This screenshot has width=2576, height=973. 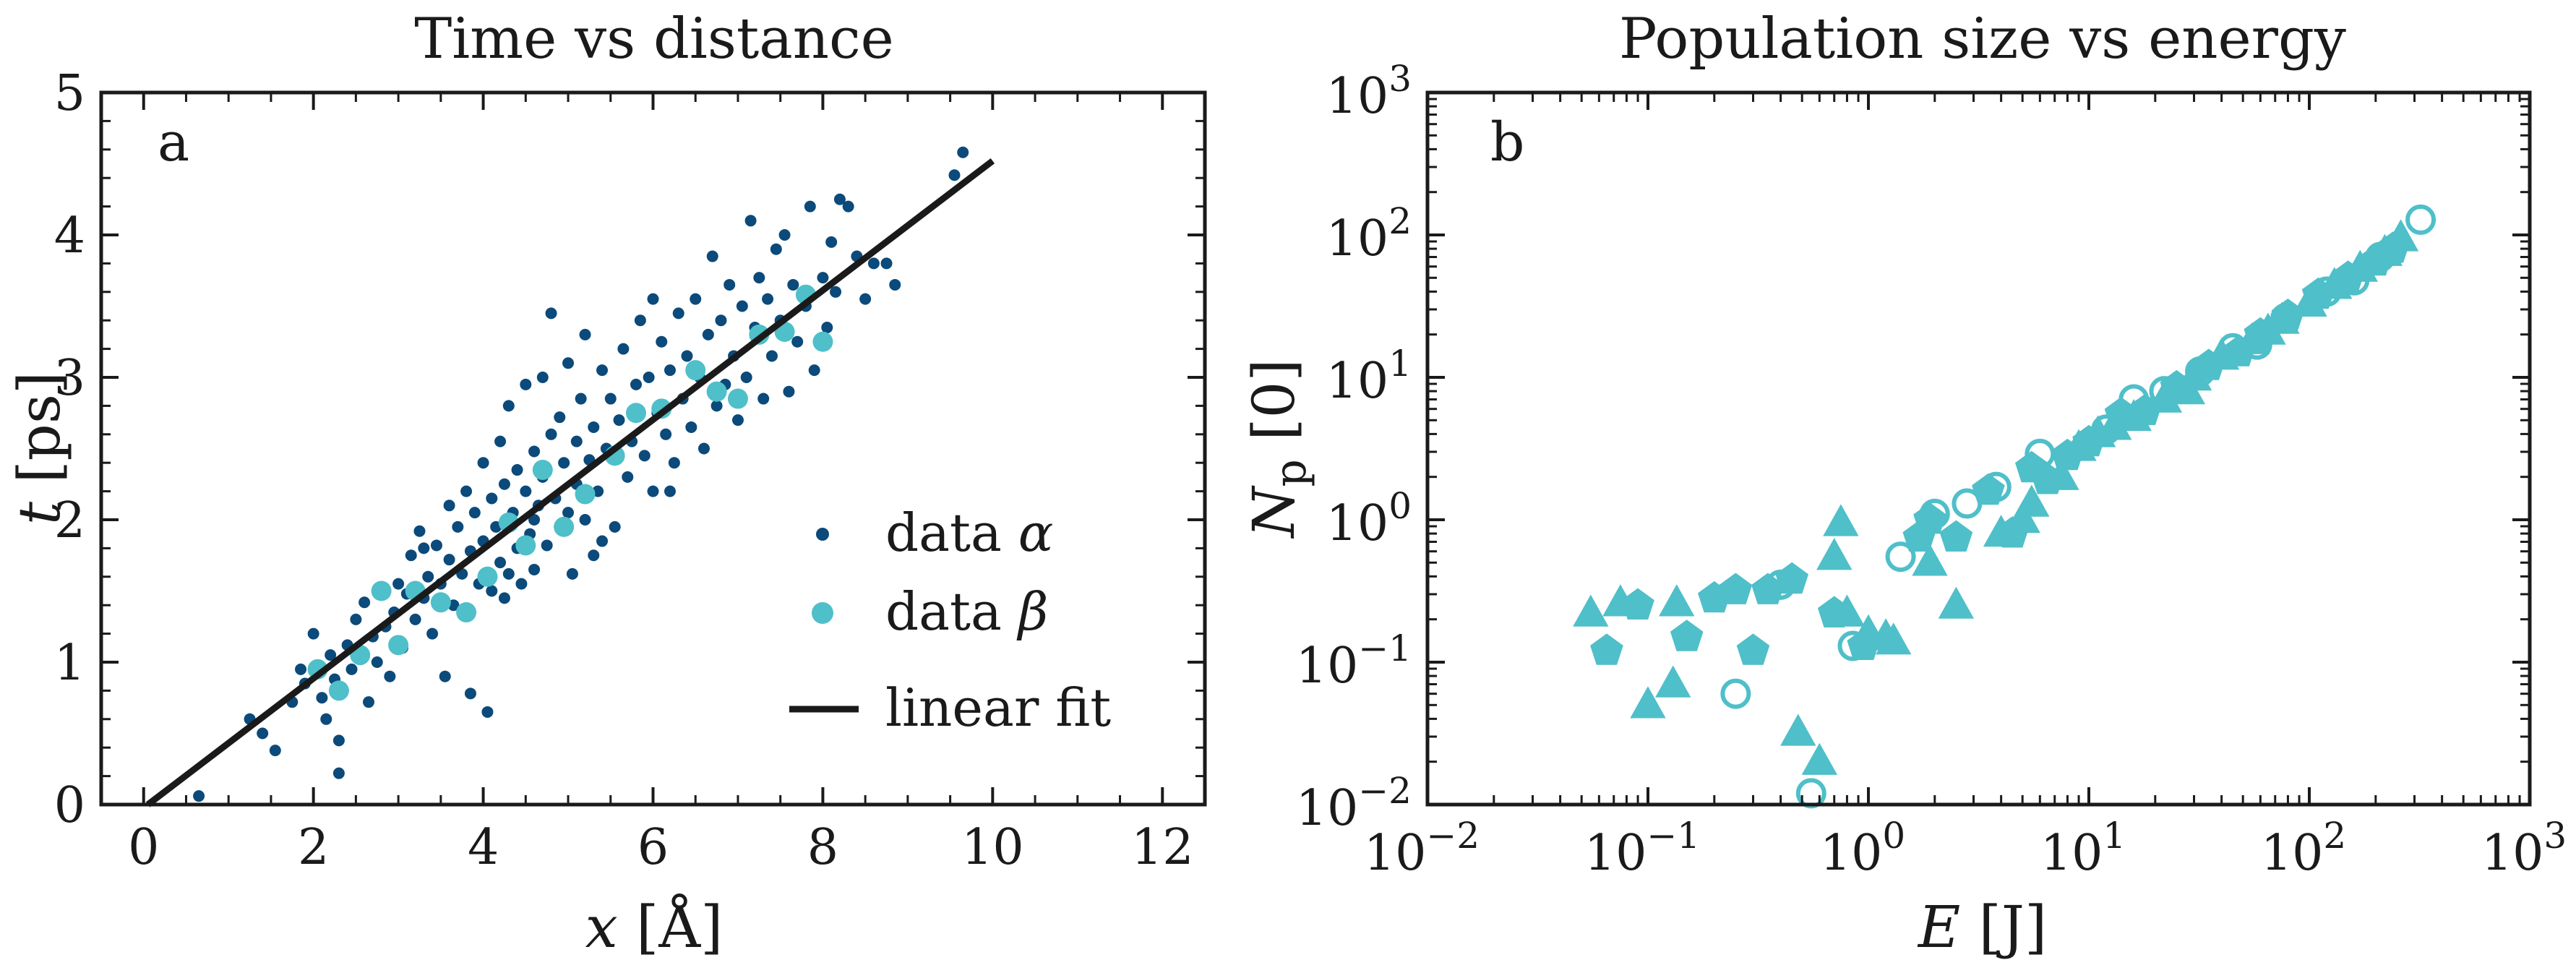 I want to click on x-tick-label: 8, so click(x=823, y=847).